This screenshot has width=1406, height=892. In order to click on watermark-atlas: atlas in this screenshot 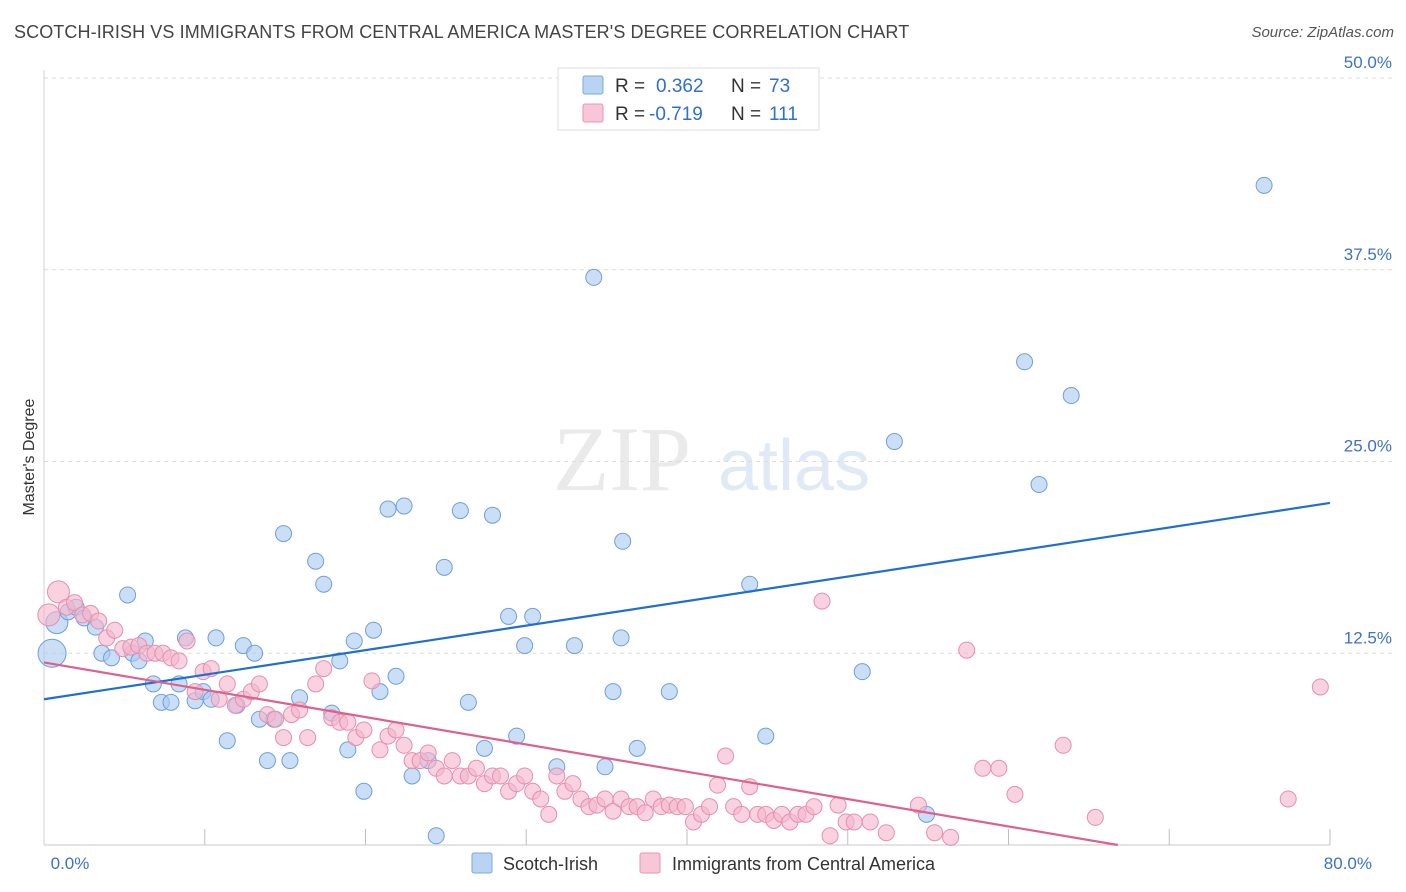, I will do `click(794, 466)`.